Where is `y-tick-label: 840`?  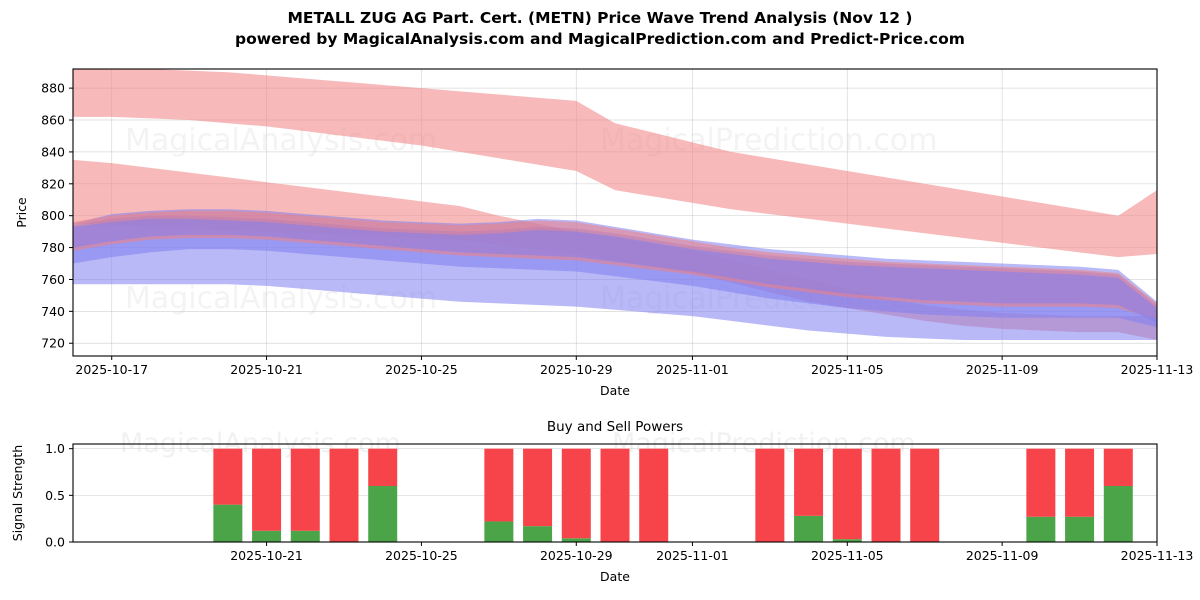 y-tick-label: 840 is located at coordinates (53, 151).